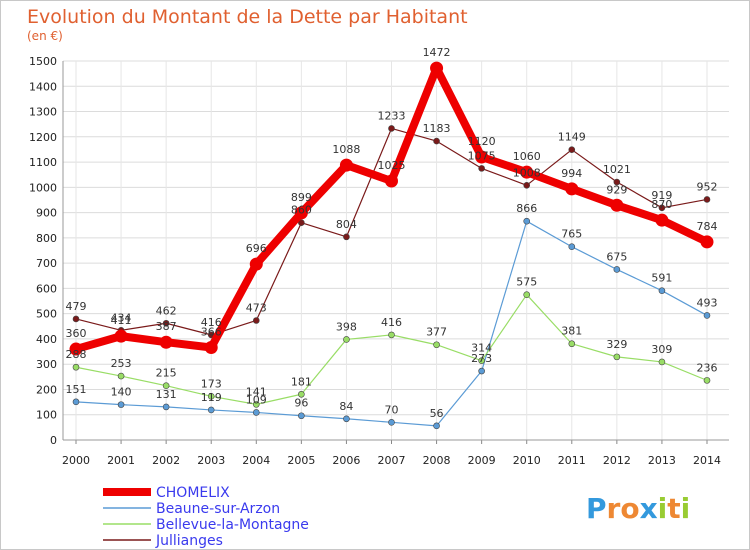 This screenshot has height=550, width=750. Describe the element at coordinates (166, 326) in the screenshot. I see `data-label-chomelix: 387` at that location.